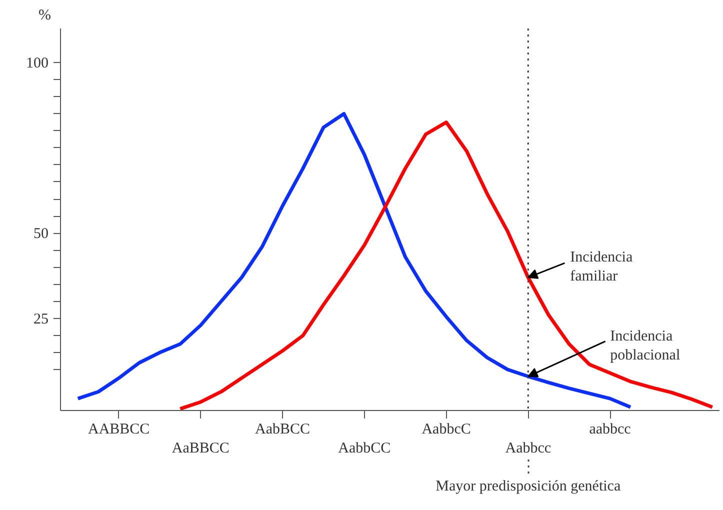 This screenshot has height=510, width=723. I want to click on y-tick-label: 25, so click(41, 319).